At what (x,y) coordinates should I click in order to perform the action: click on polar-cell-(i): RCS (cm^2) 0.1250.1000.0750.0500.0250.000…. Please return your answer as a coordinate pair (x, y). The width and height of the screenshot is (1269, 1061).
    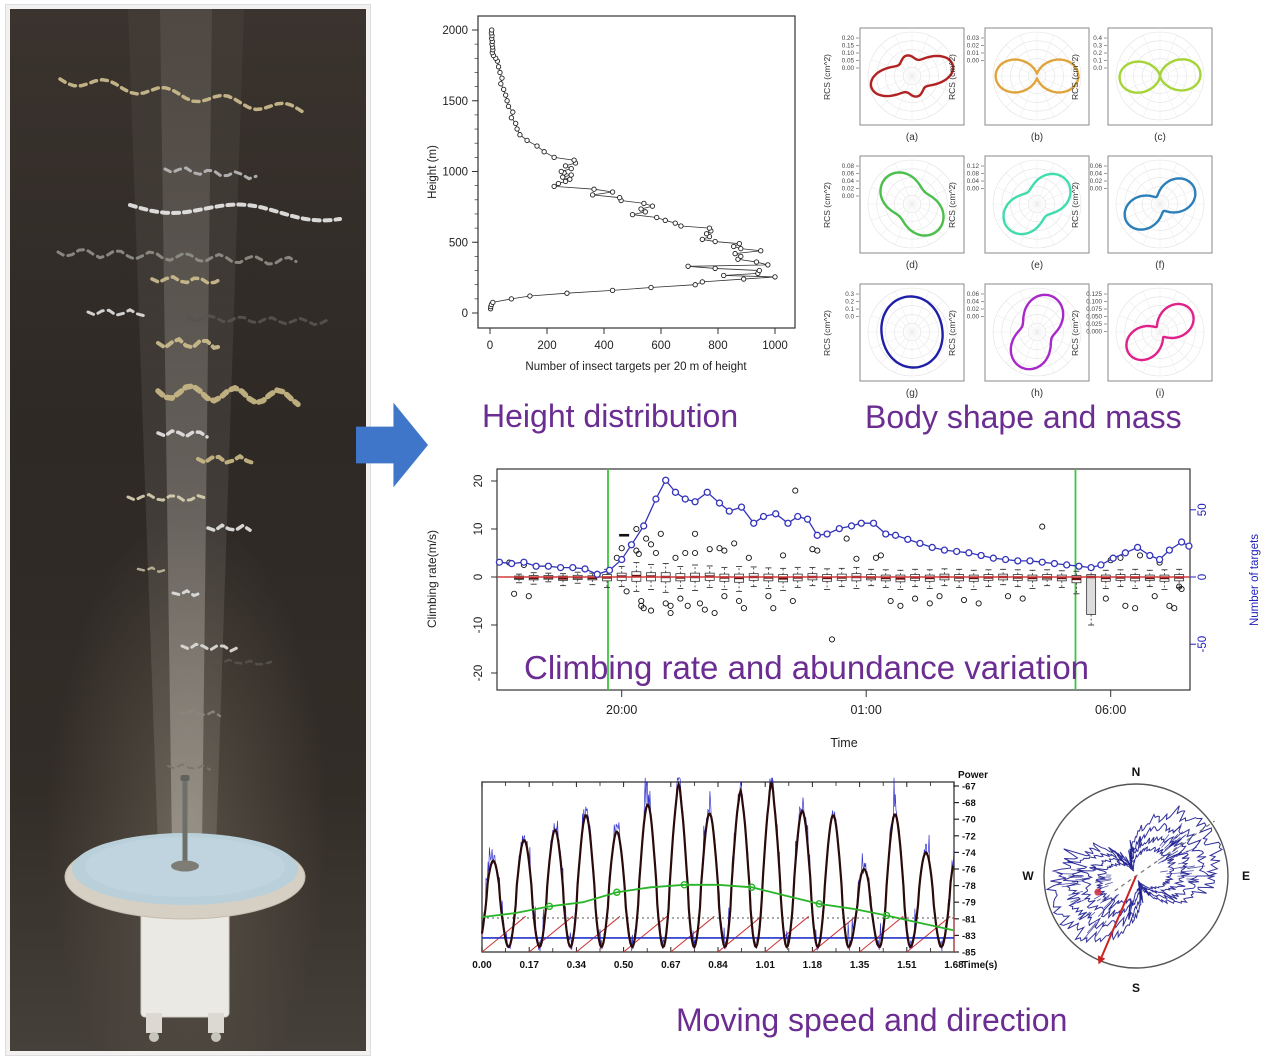
    Looking at the image, I should click on (1141, 341).